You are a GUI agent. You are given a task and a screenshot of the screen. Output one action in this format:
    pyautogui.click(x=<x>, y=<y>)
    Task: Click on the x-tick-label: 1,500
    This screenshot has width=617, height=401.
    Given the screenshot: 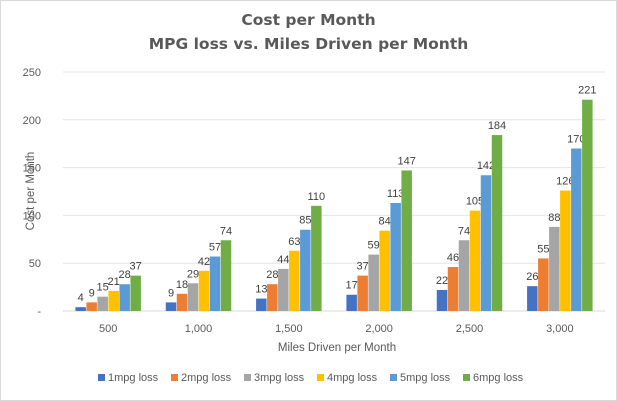 What is the action you would take?
    pyautogui.click(x=289, y=329)
    